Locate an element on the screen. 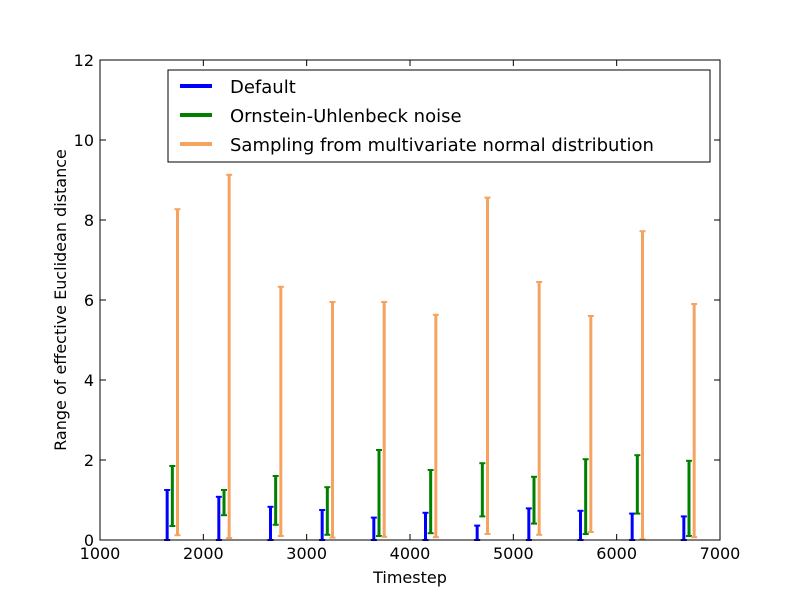 The height and width of the screenshot is (604, 800). y-tick-label: 10 is located at coordinates (84, 140).